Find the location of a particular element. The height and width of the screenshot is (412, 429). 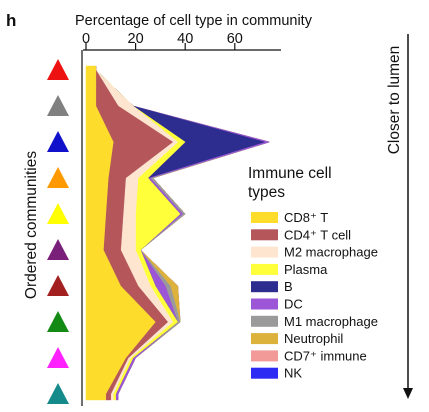

legend-label: DC is located at coordinates (293, 304).